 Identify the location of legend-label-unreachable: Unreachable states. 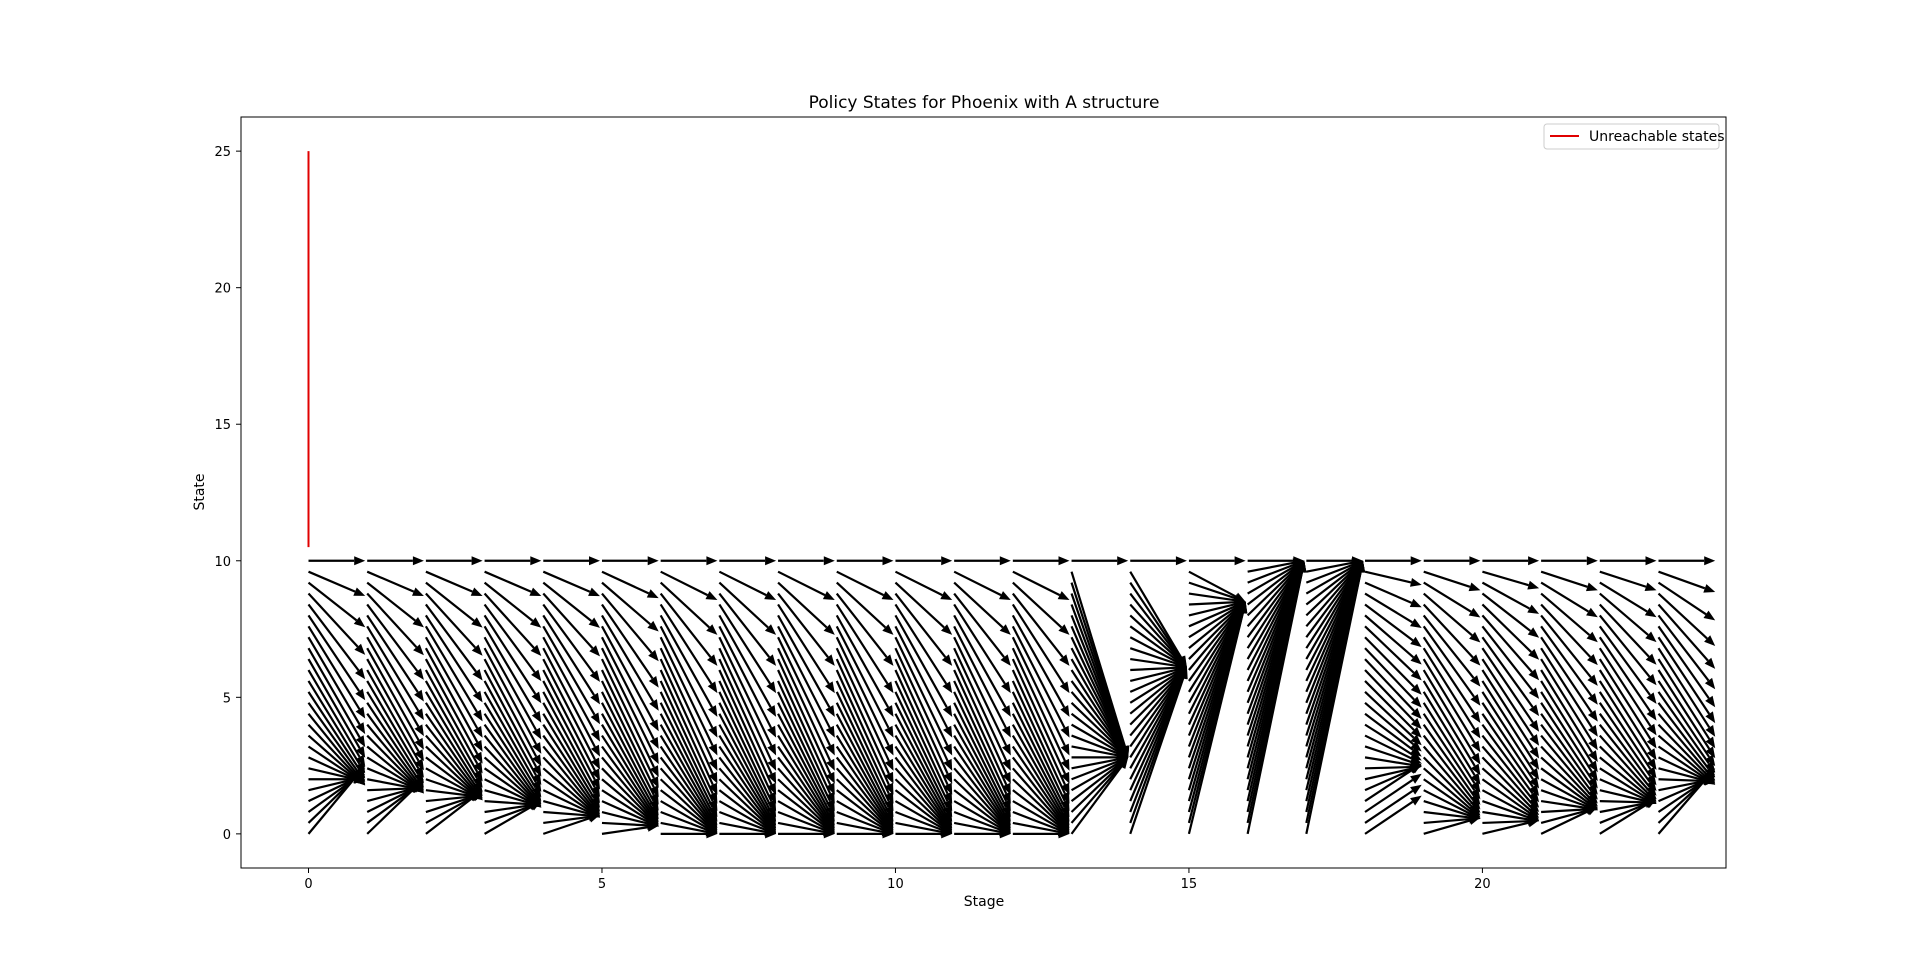
(1657, 137).